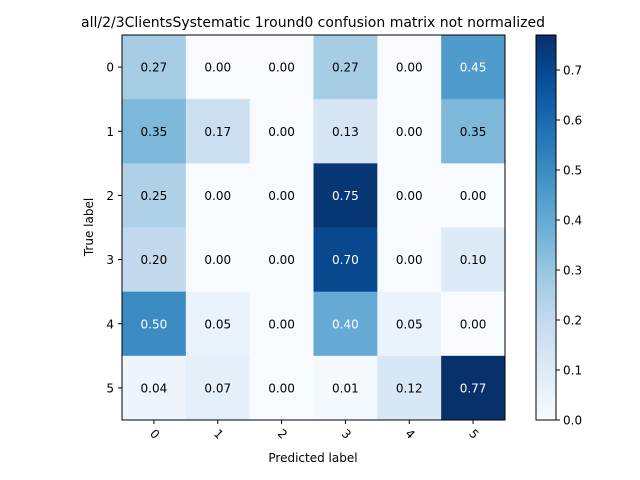 The height and width of the screenshot is (480, 640). I want to click on cell-label: 0.20, so click(154, 260).